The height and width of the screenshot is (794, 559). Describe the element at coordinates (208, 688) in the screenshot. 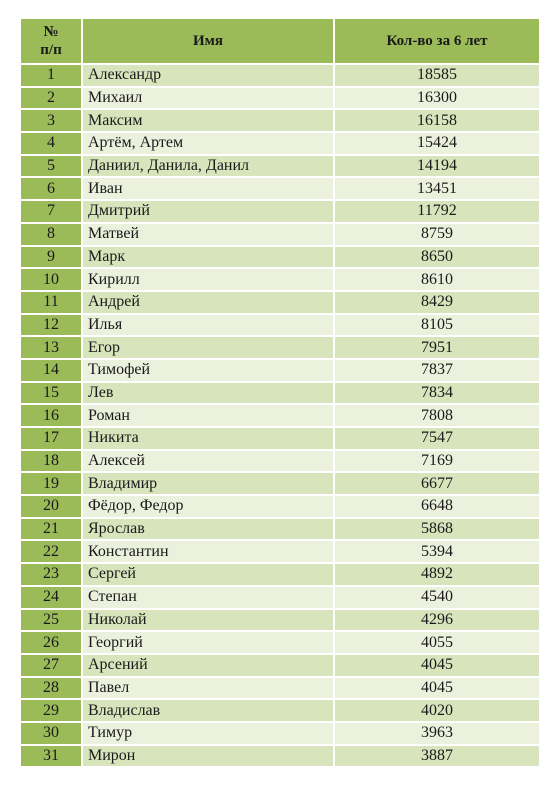

I see `row-name: Павел` at that location.